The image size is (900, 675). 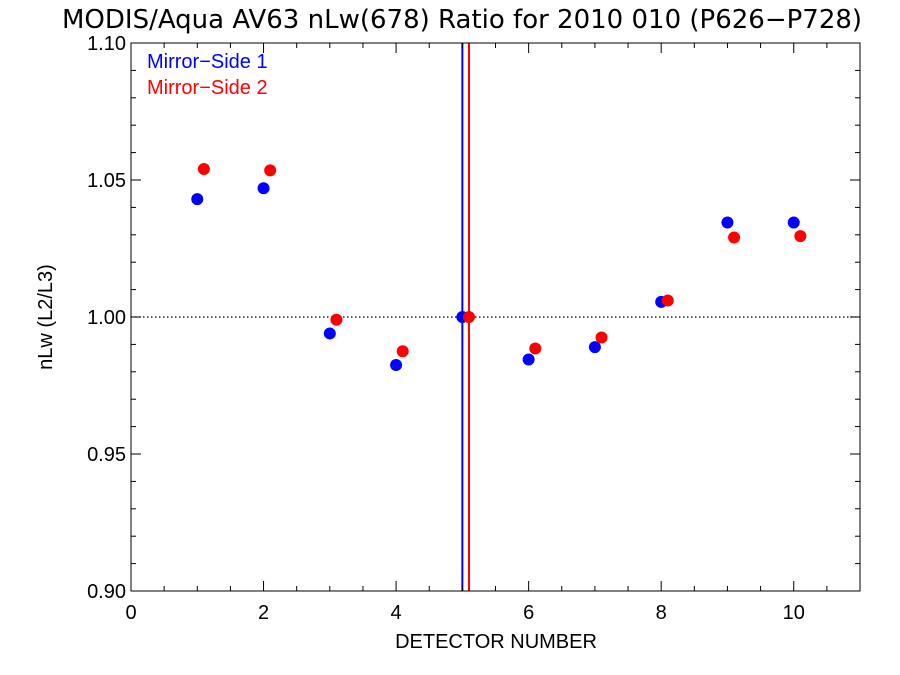 I want to click on y-tick-label: 1.05, so click(x=106, y=181).